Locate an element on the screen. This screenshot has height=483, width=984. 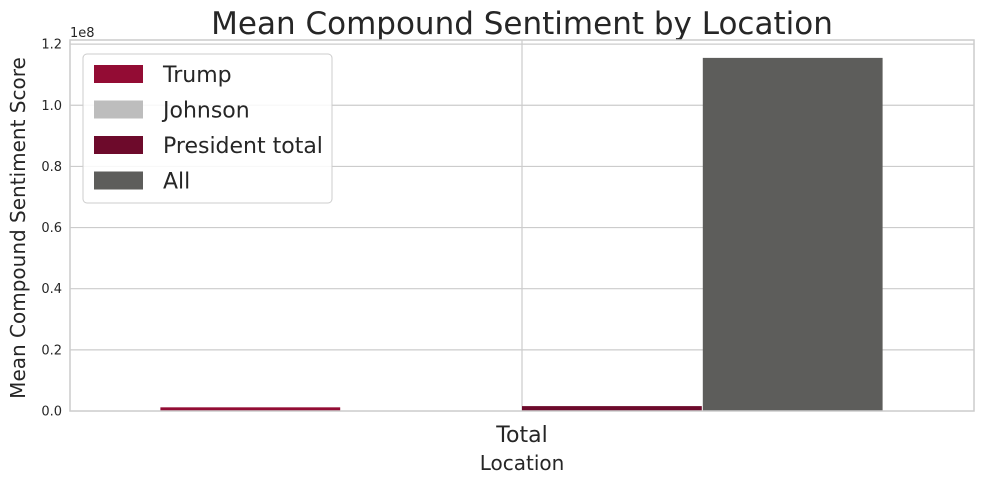
y-axis-title: Mean Compound Sentiment Score is located at coordinates (18, 228).